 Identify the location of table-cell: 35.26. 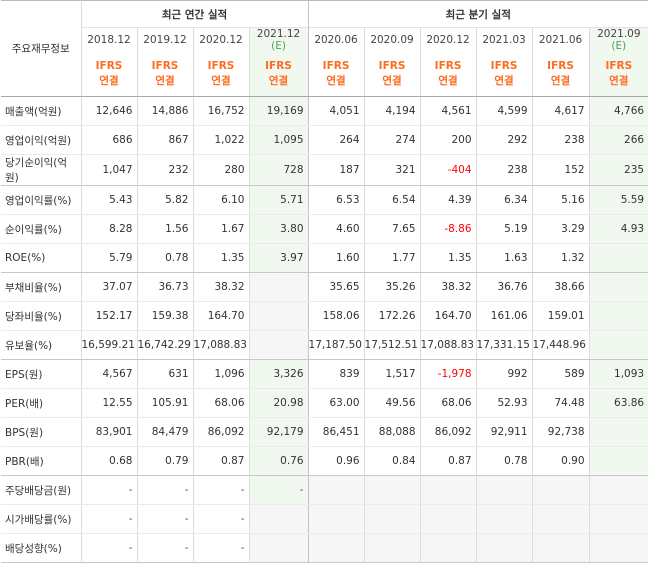
(392, 287).